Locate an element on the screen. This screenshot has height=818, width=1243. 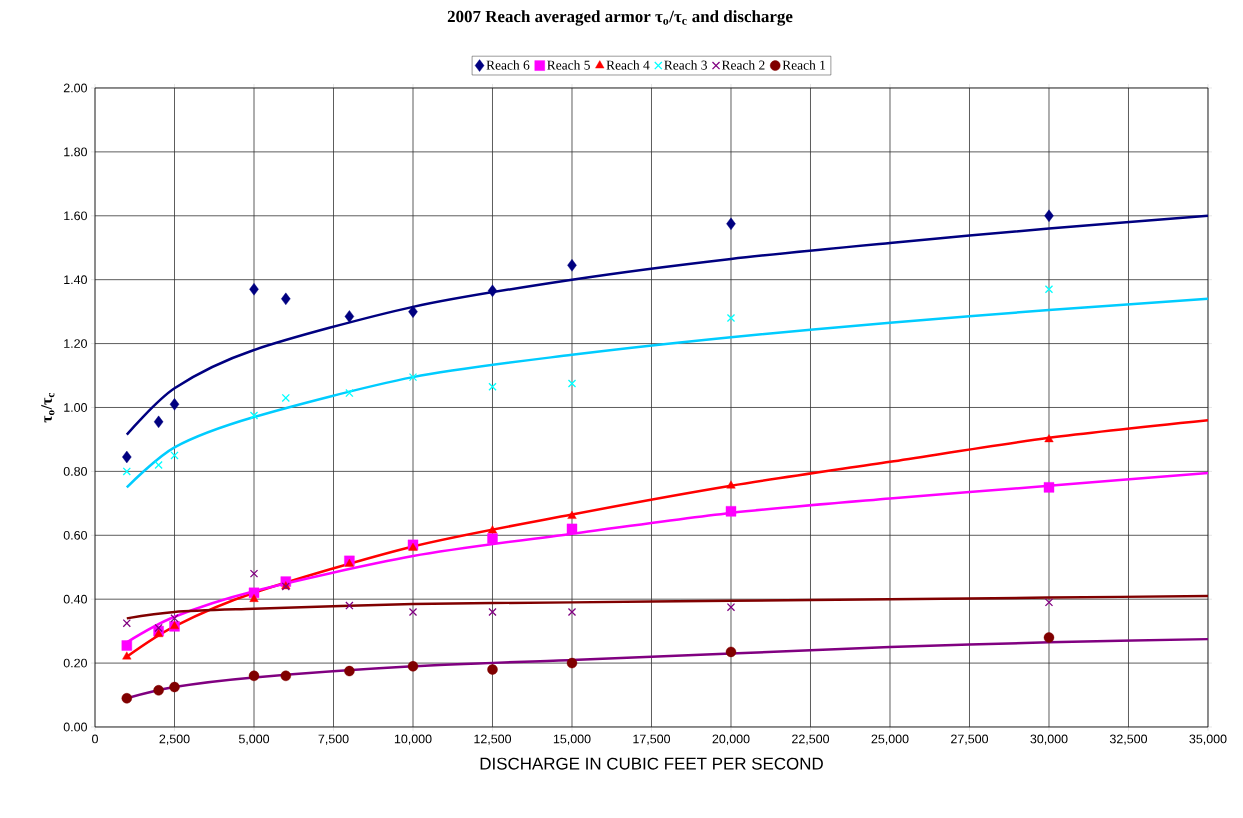
y-axis-title: τ$_{o}$/τ$_{c}$ is located at coordinates (48, 407).